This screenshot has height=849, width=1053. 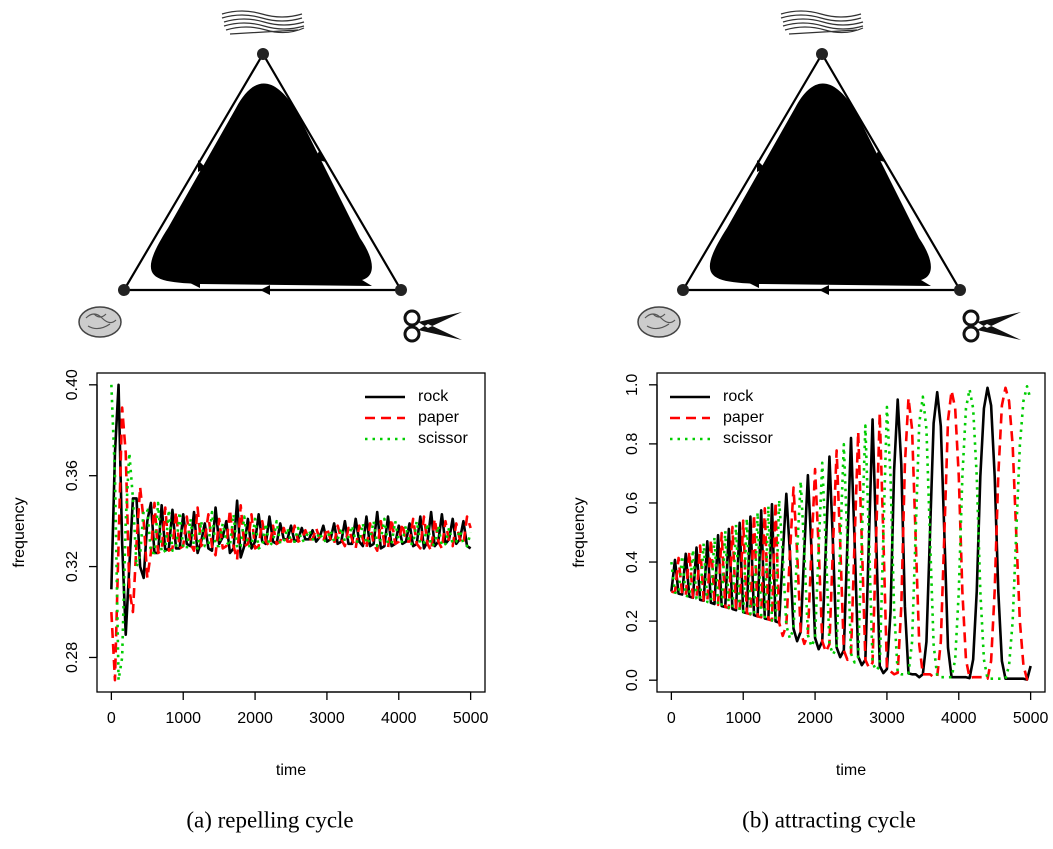 What do you see at coordinates (632, 444) in the screenshot?
I see `y-tick-label: 0.8` at bounding box center [632, 444].